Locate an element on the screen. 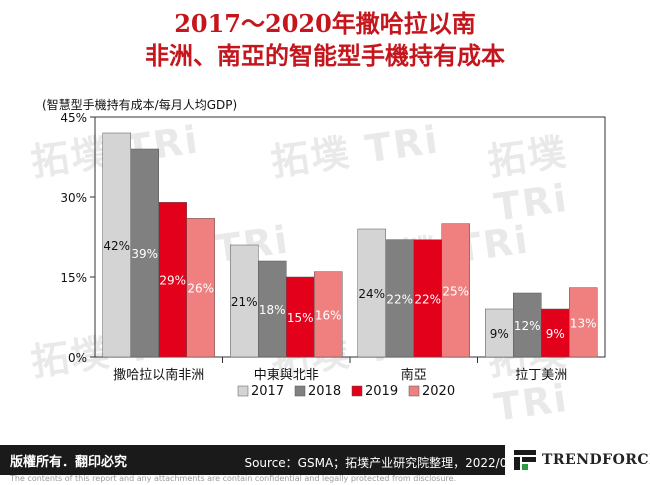  data-label: 42% is located at coordinates (116, 246).